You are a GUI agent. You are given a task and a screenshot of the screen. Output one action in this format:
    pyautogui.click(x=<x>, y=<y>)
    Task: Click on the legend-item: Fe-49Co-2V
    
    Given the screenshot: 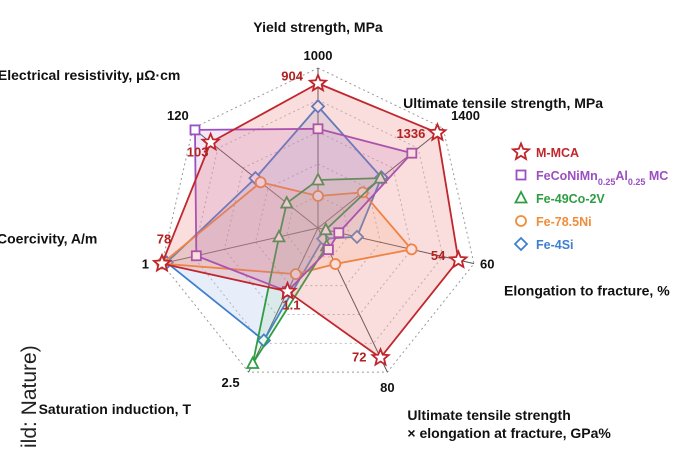 What is the action you would take?
    pyautogui.click(x=559, y=198)
    